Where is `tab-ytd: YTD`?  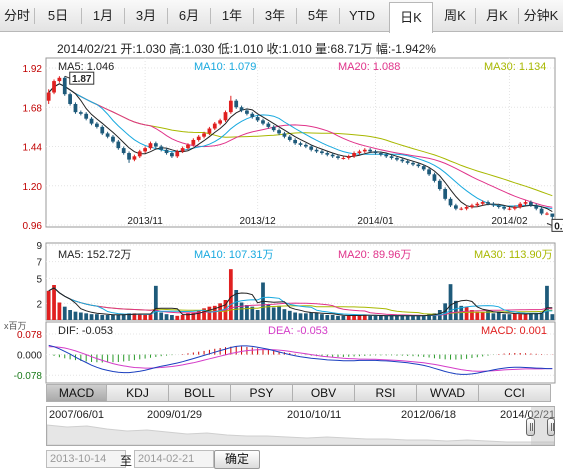 tab-ytd: YTD is located at coordinates (362, 15).